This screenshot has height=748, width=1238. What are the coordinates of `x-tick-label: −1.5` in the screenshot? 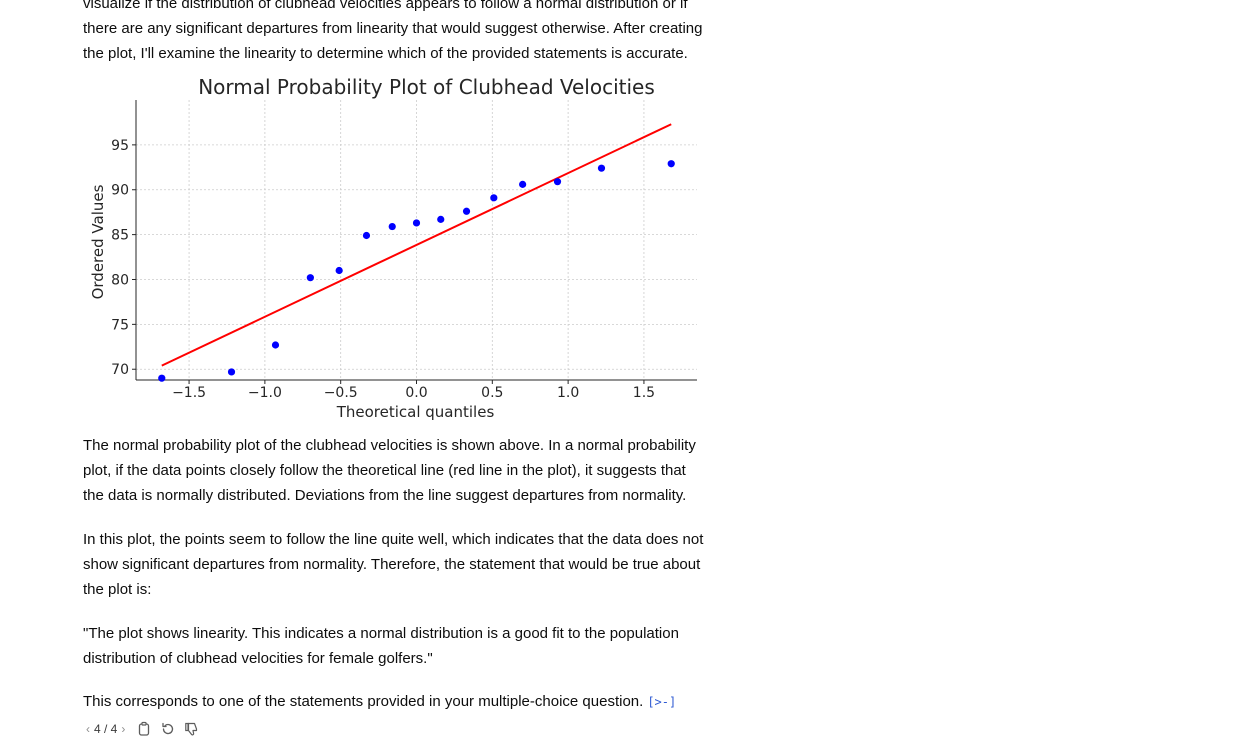 It's located at (189, 393).